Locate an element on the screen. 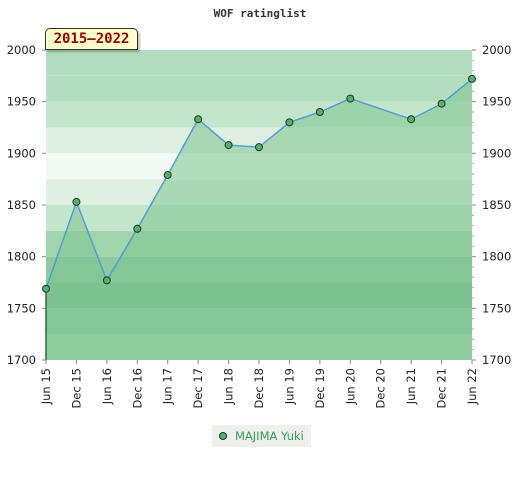 The width and height of the screenshot is (520, 484). x-tick-label: Dec 18 is located at coordinates (259, 388).